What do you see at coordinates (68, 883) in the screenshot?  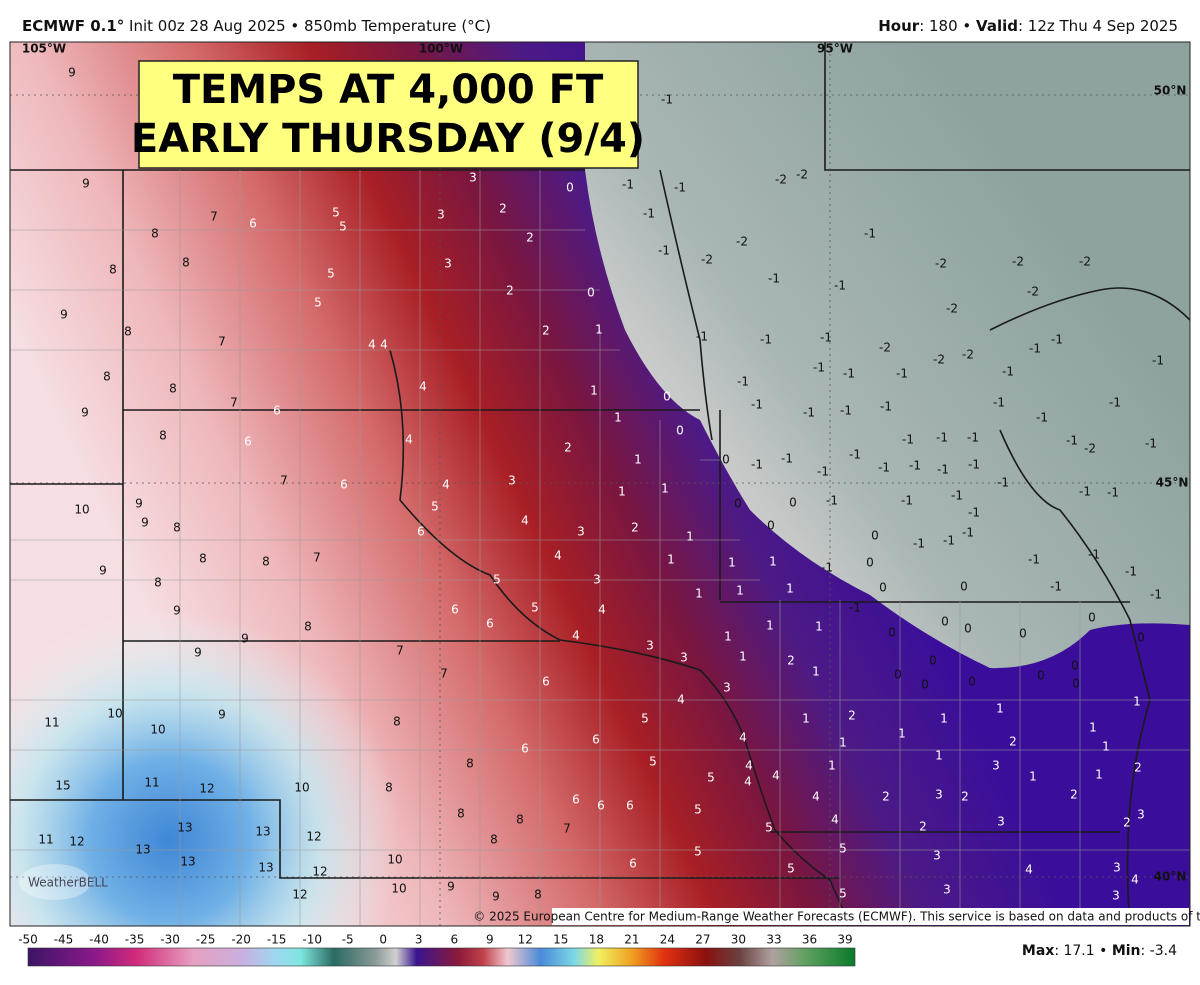 I see `logo: WeatherBELL` at bounding box center [68, 883].